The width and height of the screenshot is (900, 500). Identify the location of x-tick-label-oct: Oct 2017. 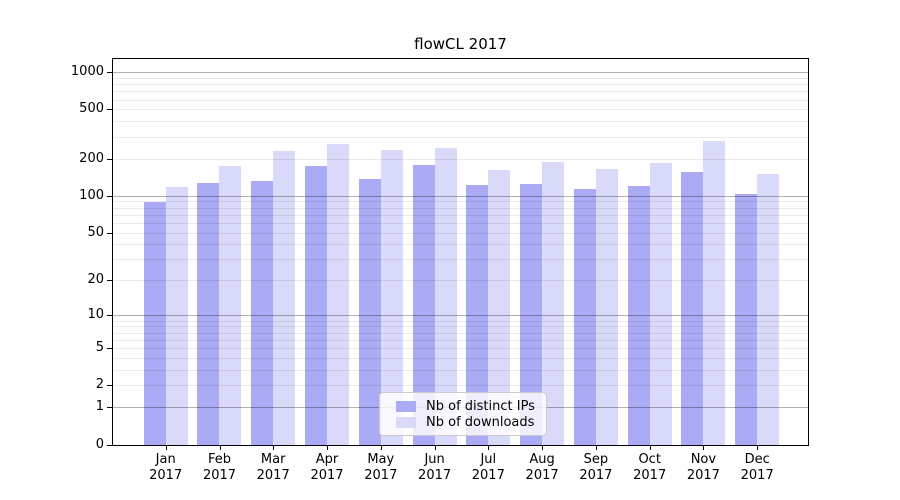
(650, 467).